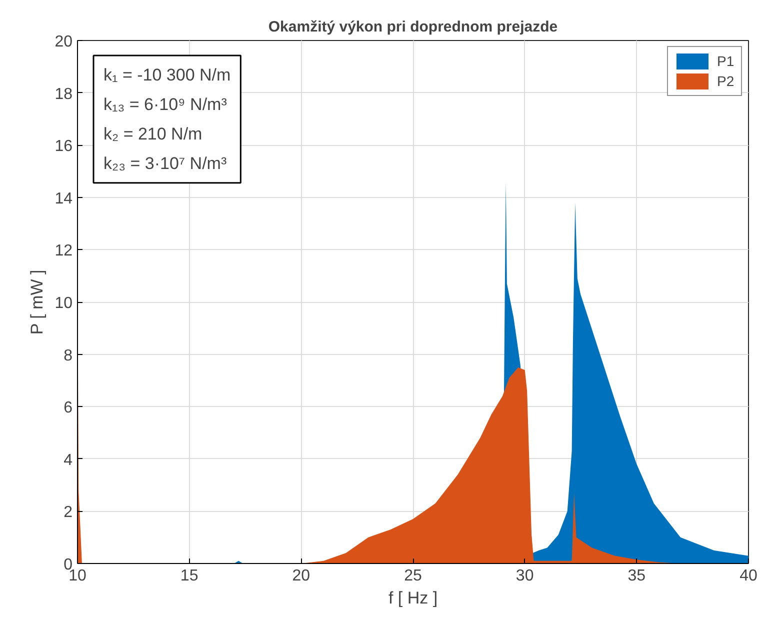 This screenshot has height=628, width=761. What do you see at coordinates (413, 598) in the screenshot?
I see `x-axis-title: f [ Hz ]` at bounding box center [413, 598].